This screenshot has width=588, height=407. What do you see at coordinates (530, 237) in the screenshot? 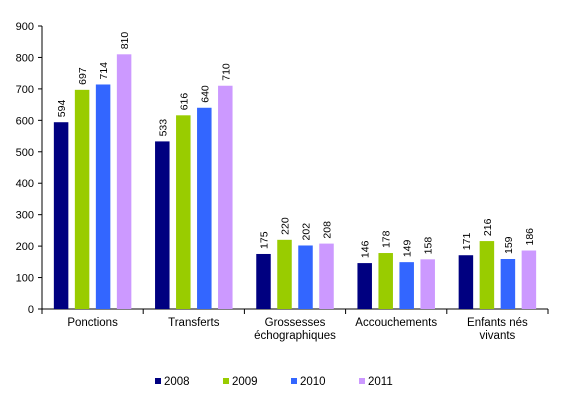
I see `data-label: 186` at bounding box center [530, 237].